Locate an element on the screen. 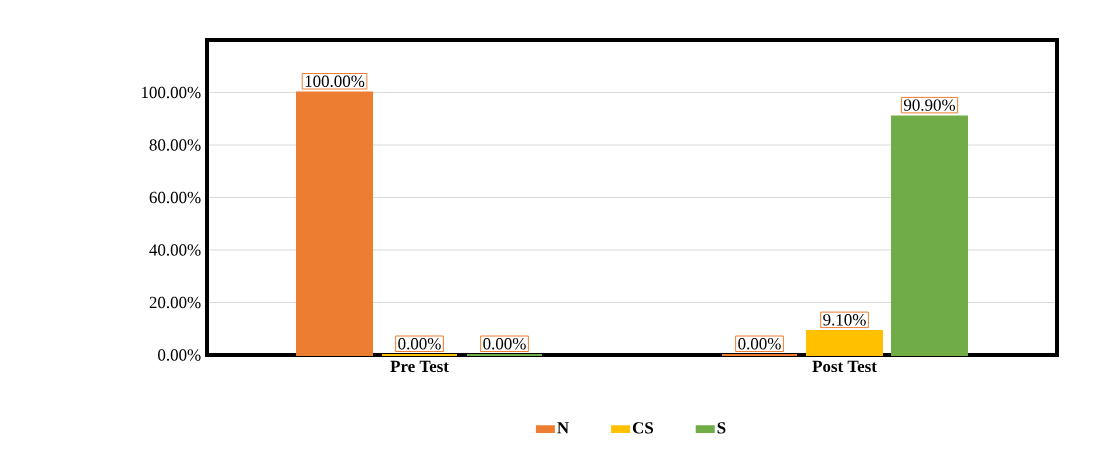 This screenshot has height=468, width=1114. data-label: 100.00% is located at coordinates (335, 81).